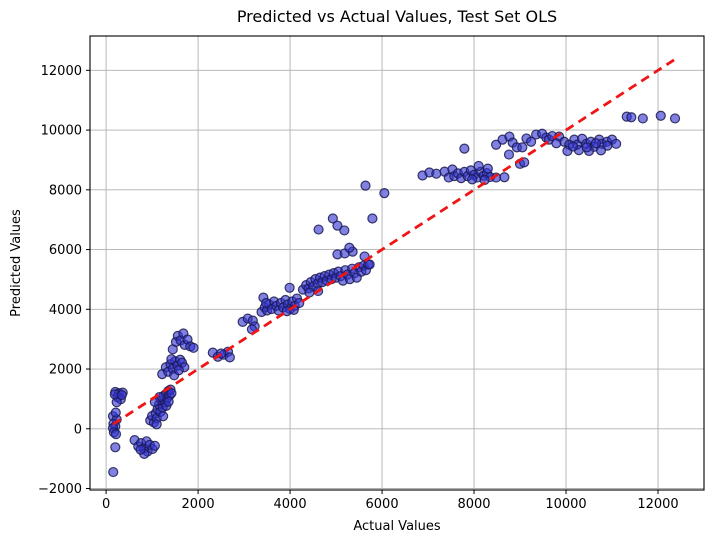  I want to click on x-tick-label: 0, so click(106, 504).